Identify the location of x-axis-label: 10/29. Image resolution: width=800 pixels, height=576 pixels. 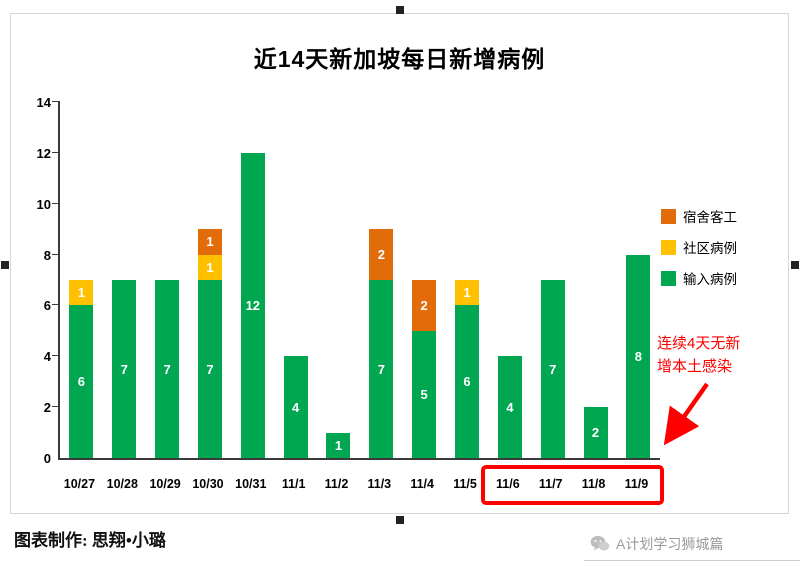
(165, 484).